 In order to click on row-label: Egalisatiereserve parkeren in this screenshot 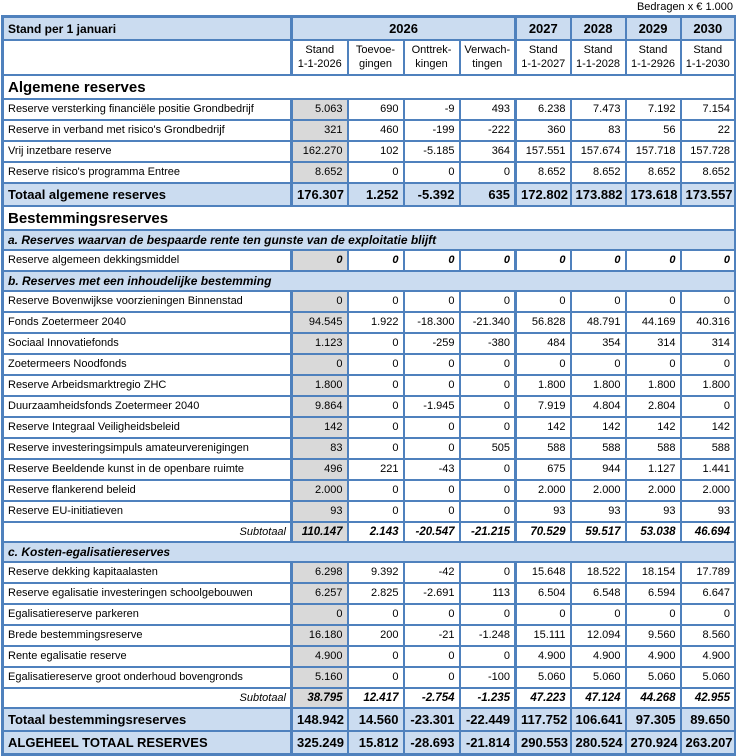, I will do `click(147, 614)`.